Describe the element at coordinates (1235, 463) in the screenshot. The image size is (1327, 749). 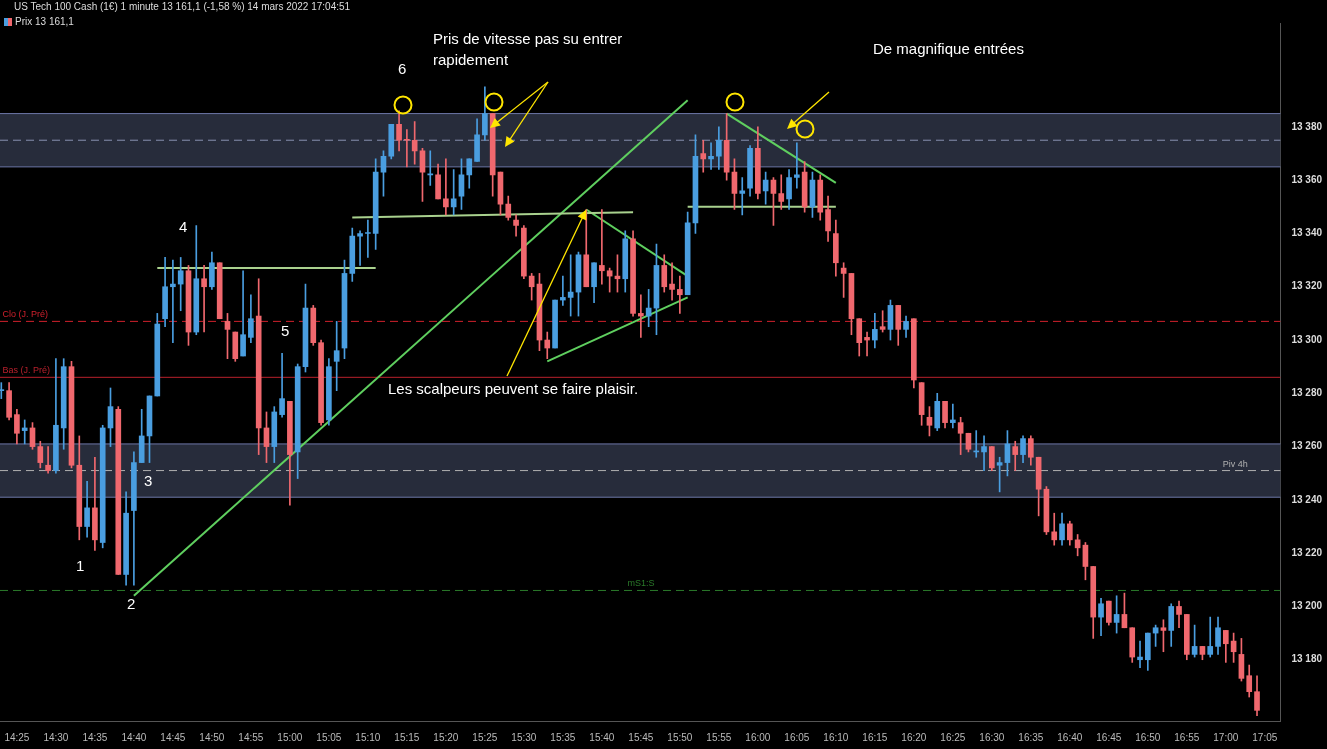
I see `ref-line-label: Piv 4h` at that location.